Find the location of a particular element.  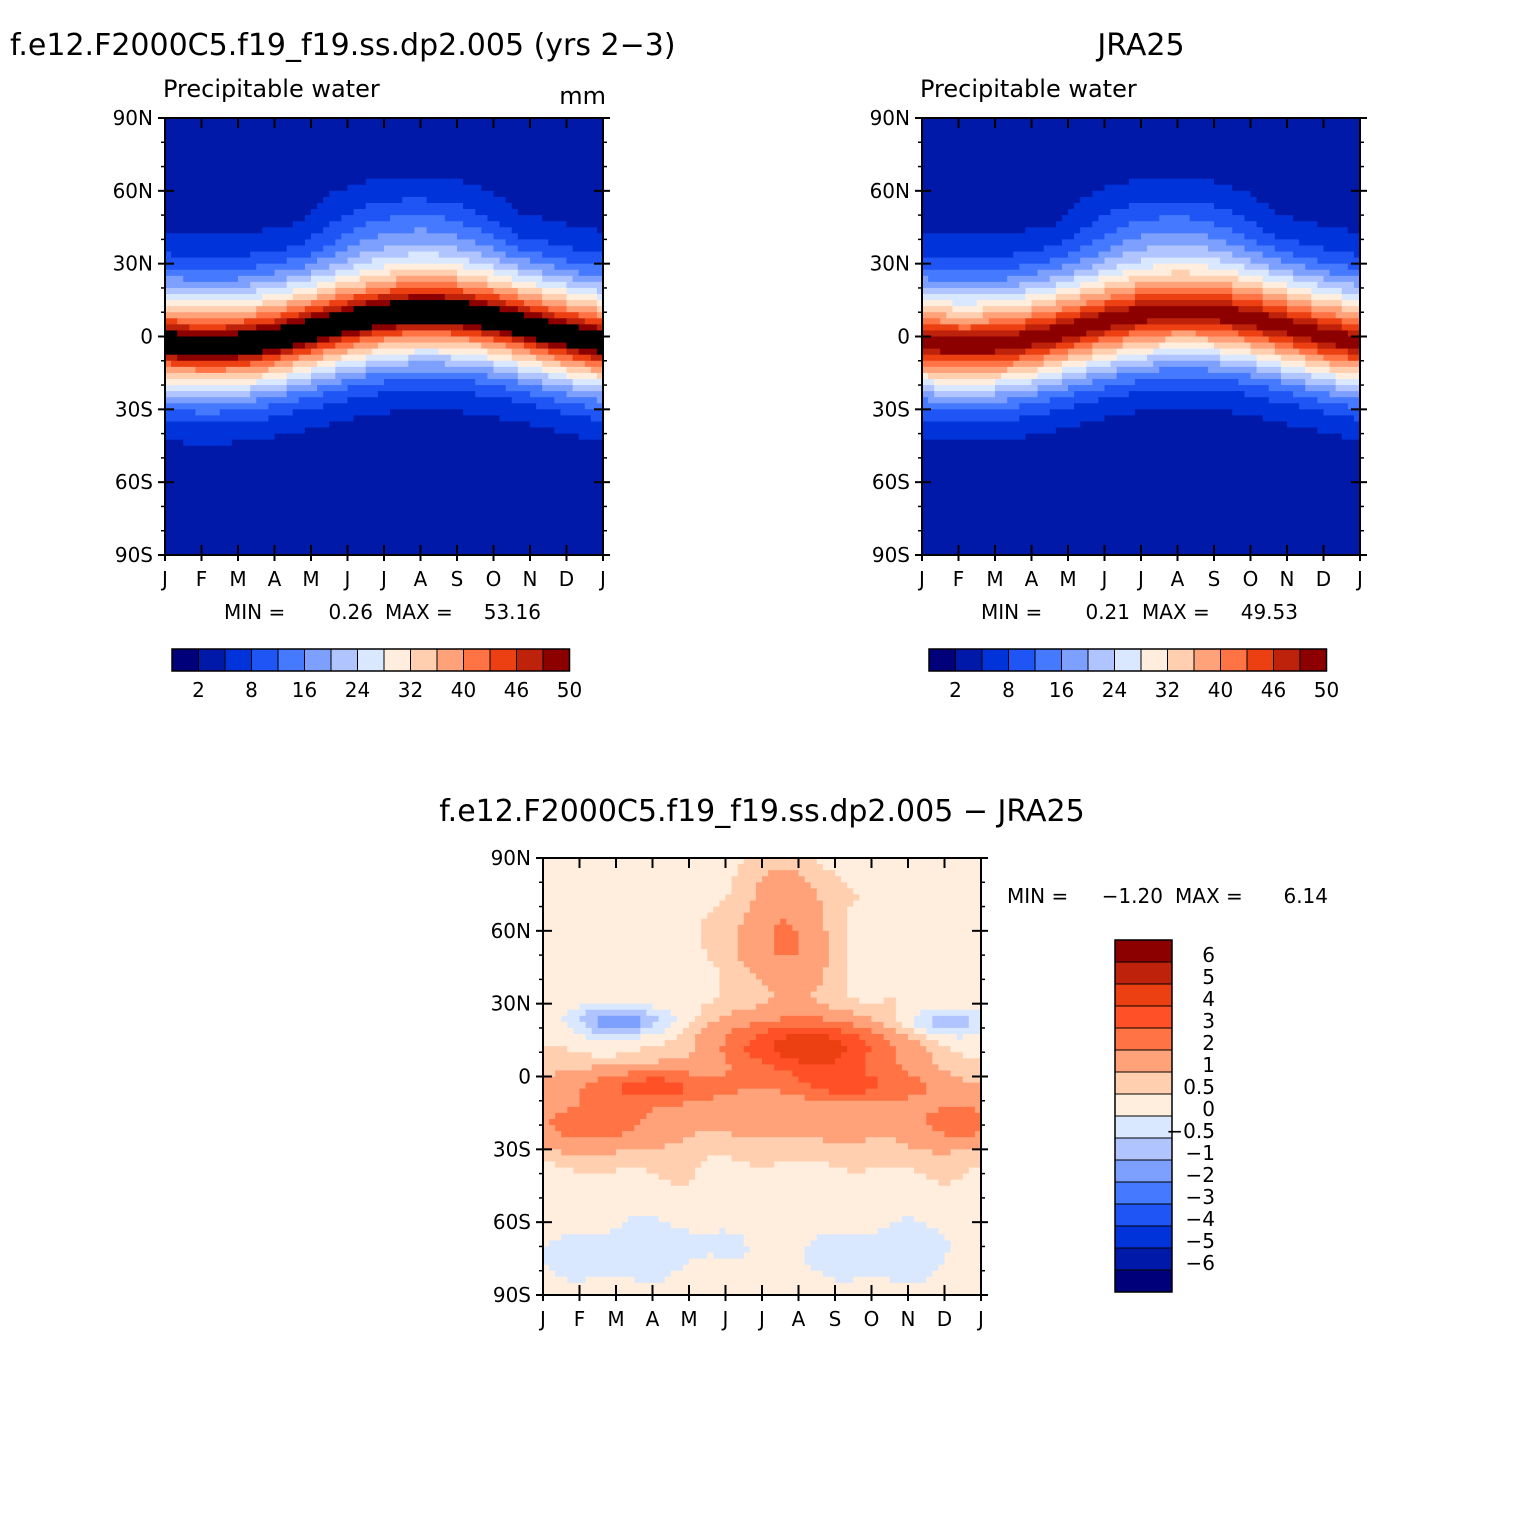

x-tick-label: M is located at coordinates (615, 1319).